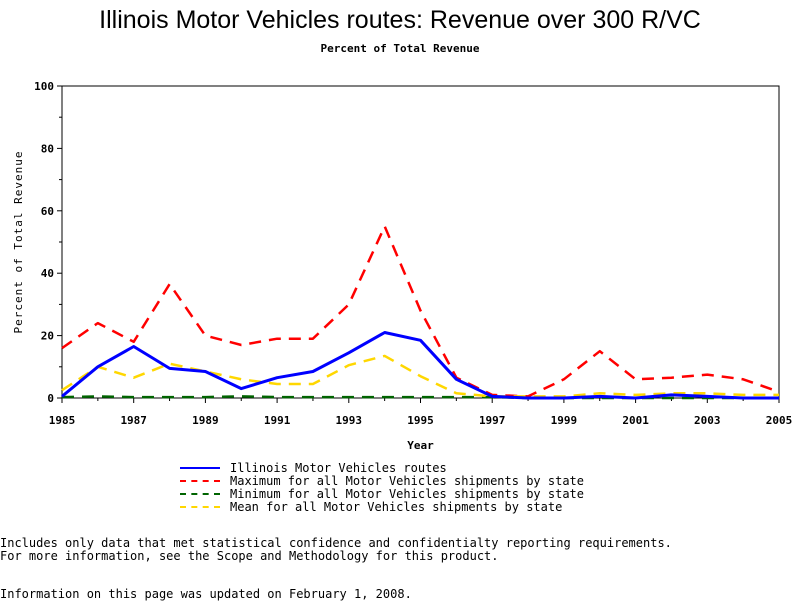  What do you see at coordinates (205, 420) in the screenshot?
I see `x-tick-label-1989: 1989` at bounding box center [205, 420].